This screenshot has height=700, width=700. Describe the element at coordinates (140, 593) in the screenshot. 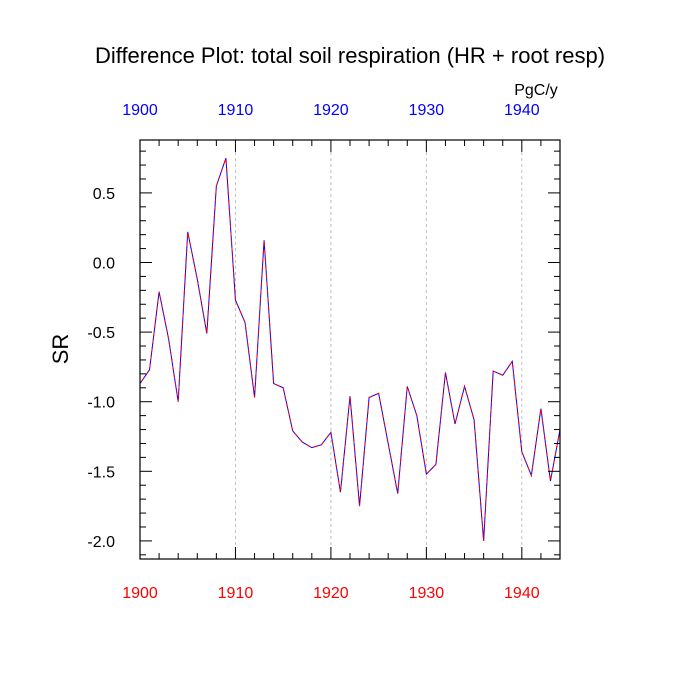

I see `x-tick-label-bottom: 1900` at that location.